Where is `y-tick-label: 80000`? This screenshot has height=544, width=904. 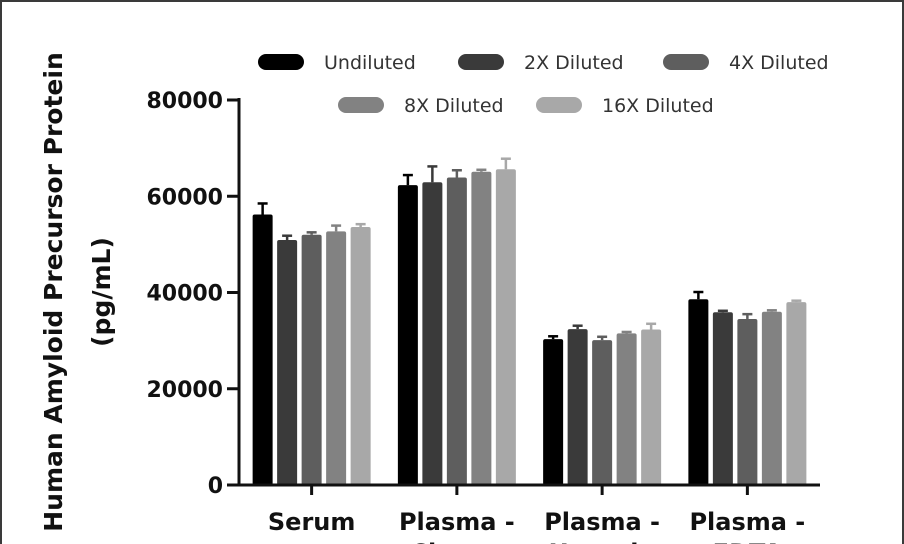
y-tick-label: 80000 is located at coordinates (184, 101).